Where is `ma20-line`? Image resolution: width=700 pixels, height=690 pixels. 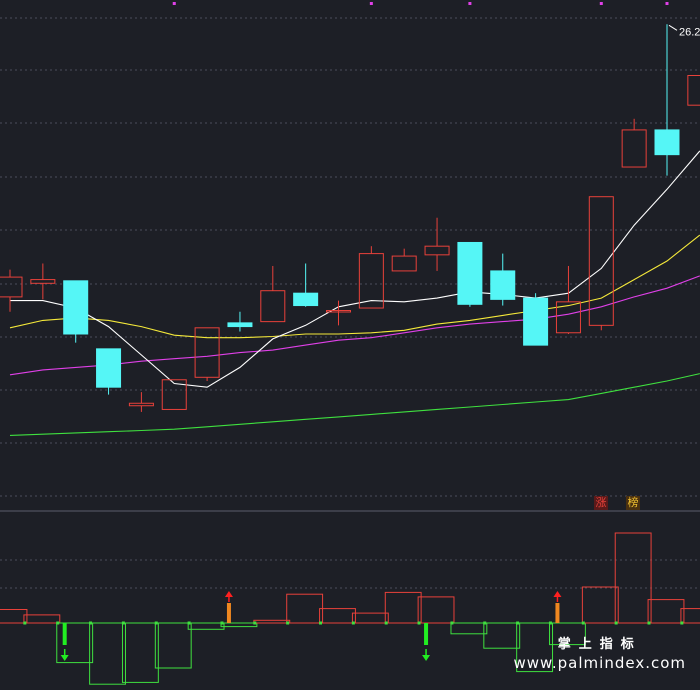
ma20-line is located at coordinates (354, 325).